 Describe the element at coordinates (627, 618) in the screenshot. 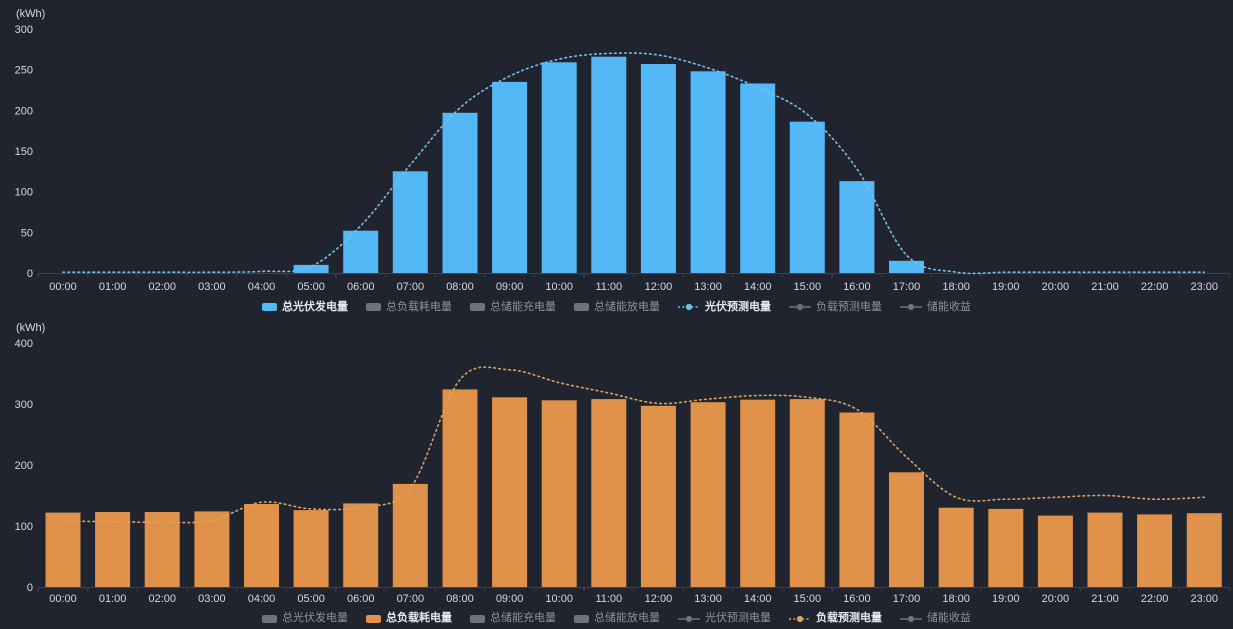

I see `legend-item-label: 总储能放电量` at that location.